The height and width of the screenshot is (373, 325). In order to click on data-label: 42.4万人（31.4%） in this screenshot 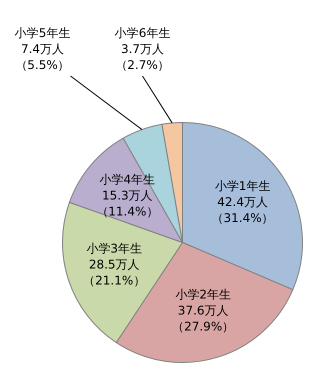, I will do `click(243, 209)`.